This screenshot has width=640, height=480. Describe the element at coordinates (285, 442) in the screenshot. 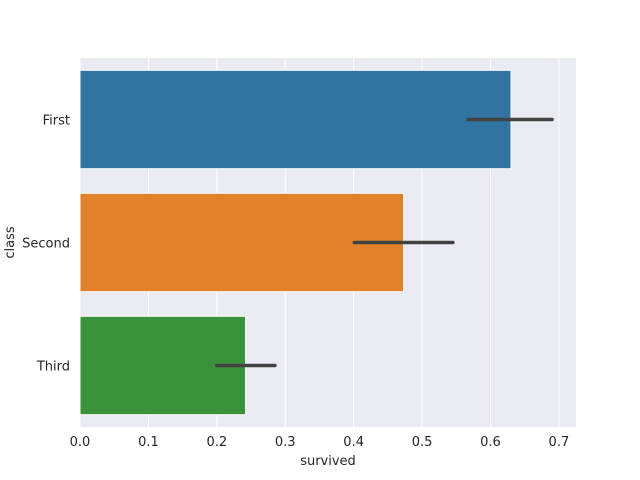

I see `x-tick-label-3: 0.3` at that location.